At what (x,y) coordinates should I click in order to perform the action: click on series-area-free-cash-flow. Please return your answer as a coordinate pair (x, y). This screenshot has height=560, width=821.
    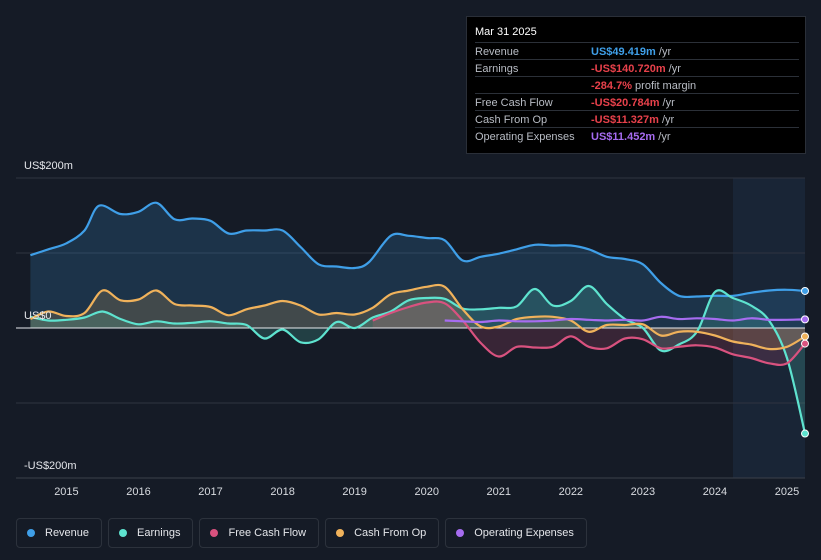
    Looking at the image, I should click on (588, 333).